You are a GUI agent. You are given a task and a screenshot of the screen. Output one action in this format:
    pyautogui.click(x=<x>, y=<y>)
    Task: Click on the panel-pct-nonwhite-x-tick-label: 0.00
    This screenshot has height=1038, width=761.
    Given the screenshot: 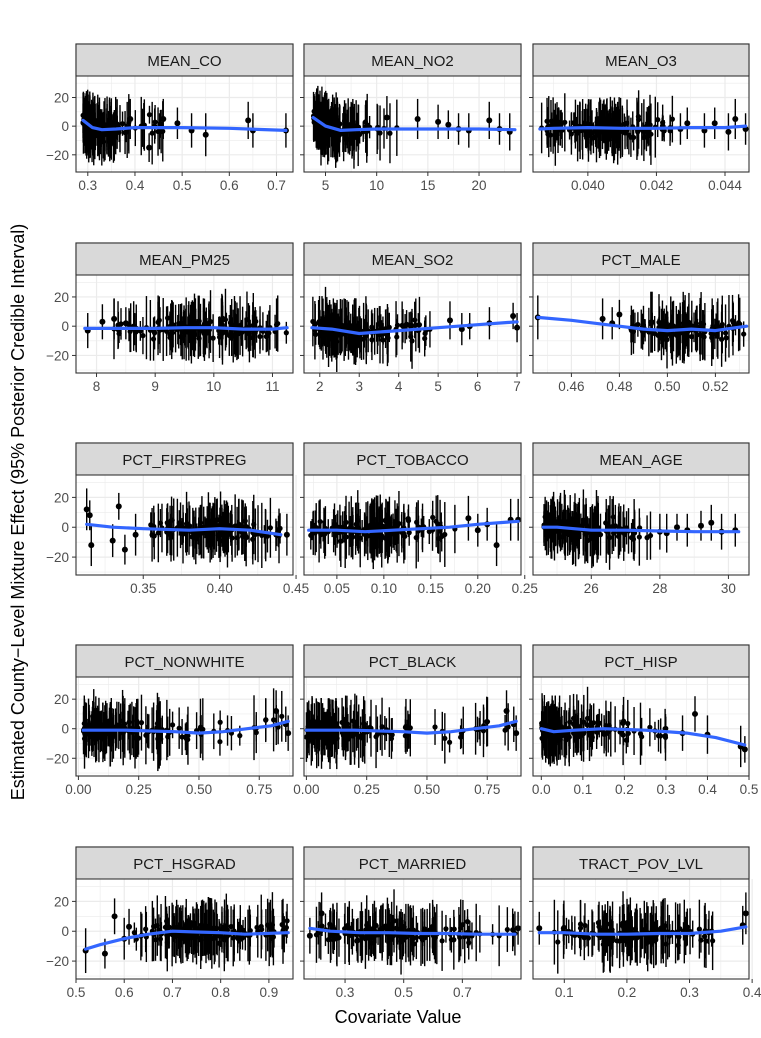 What is the action you would take?
    pyautogui.click(x=78, y=789)
    